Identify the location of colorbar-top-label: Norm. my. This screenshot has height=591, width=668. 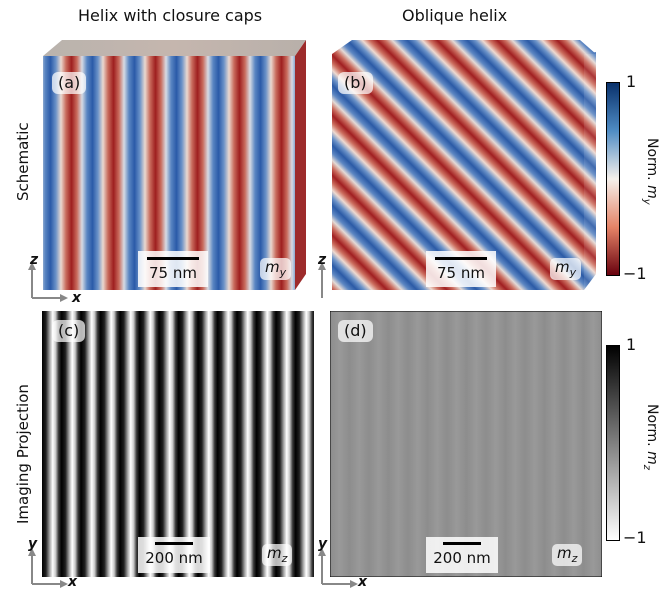
(650, 171).